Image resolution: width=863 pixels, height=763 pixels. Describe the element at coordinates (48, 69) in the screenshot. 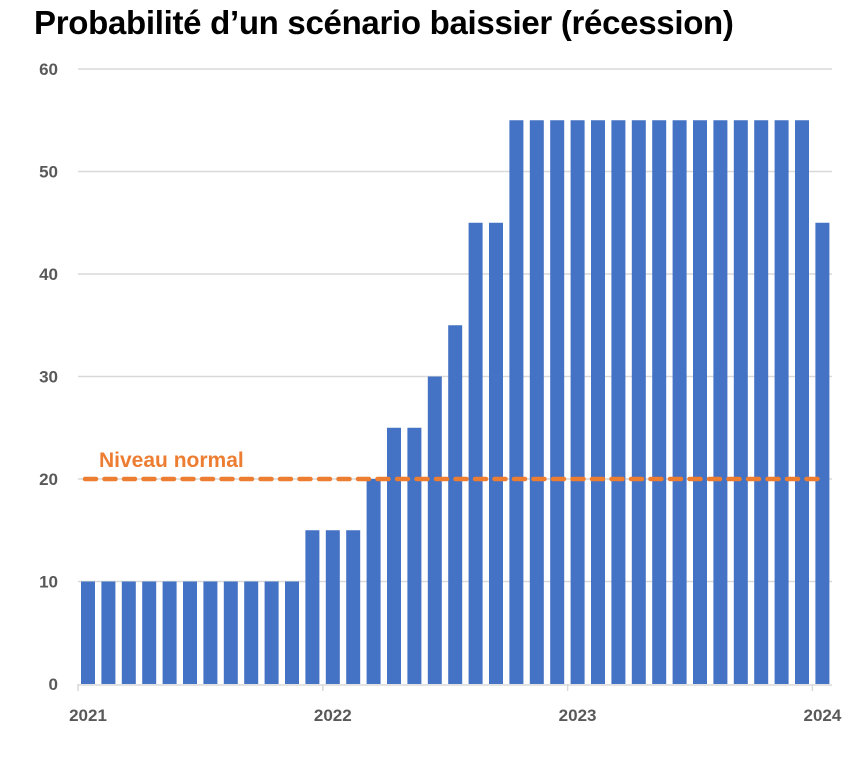

I see `y-tick-label: 60` at that location.